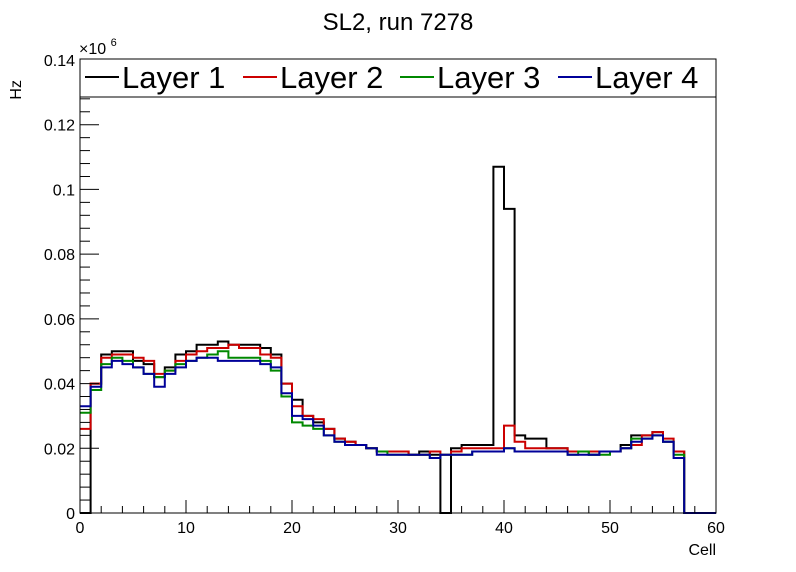 This screenshot has width=796, height=572. Describe the element at coordinates (488, 77) in the screenshot. I see `legend-label-3: Layer 3` at that location.